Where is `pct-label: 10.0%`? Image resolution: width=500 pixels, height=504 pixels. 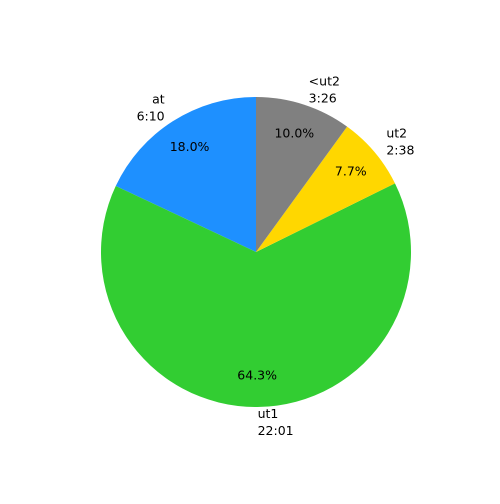
pct-label: 10.0% is located at coordinates (294, 133).